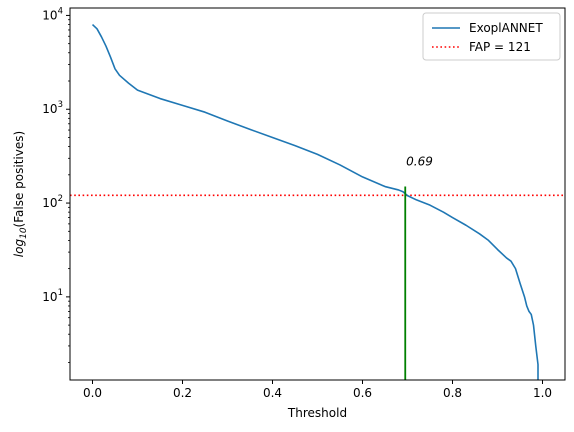 This screenshot has height=432, width=574. What do you see at coordinates (362, 393) in the screenshot?
I see `x-tick-label: 0.6` at bounding box center [362, 393].